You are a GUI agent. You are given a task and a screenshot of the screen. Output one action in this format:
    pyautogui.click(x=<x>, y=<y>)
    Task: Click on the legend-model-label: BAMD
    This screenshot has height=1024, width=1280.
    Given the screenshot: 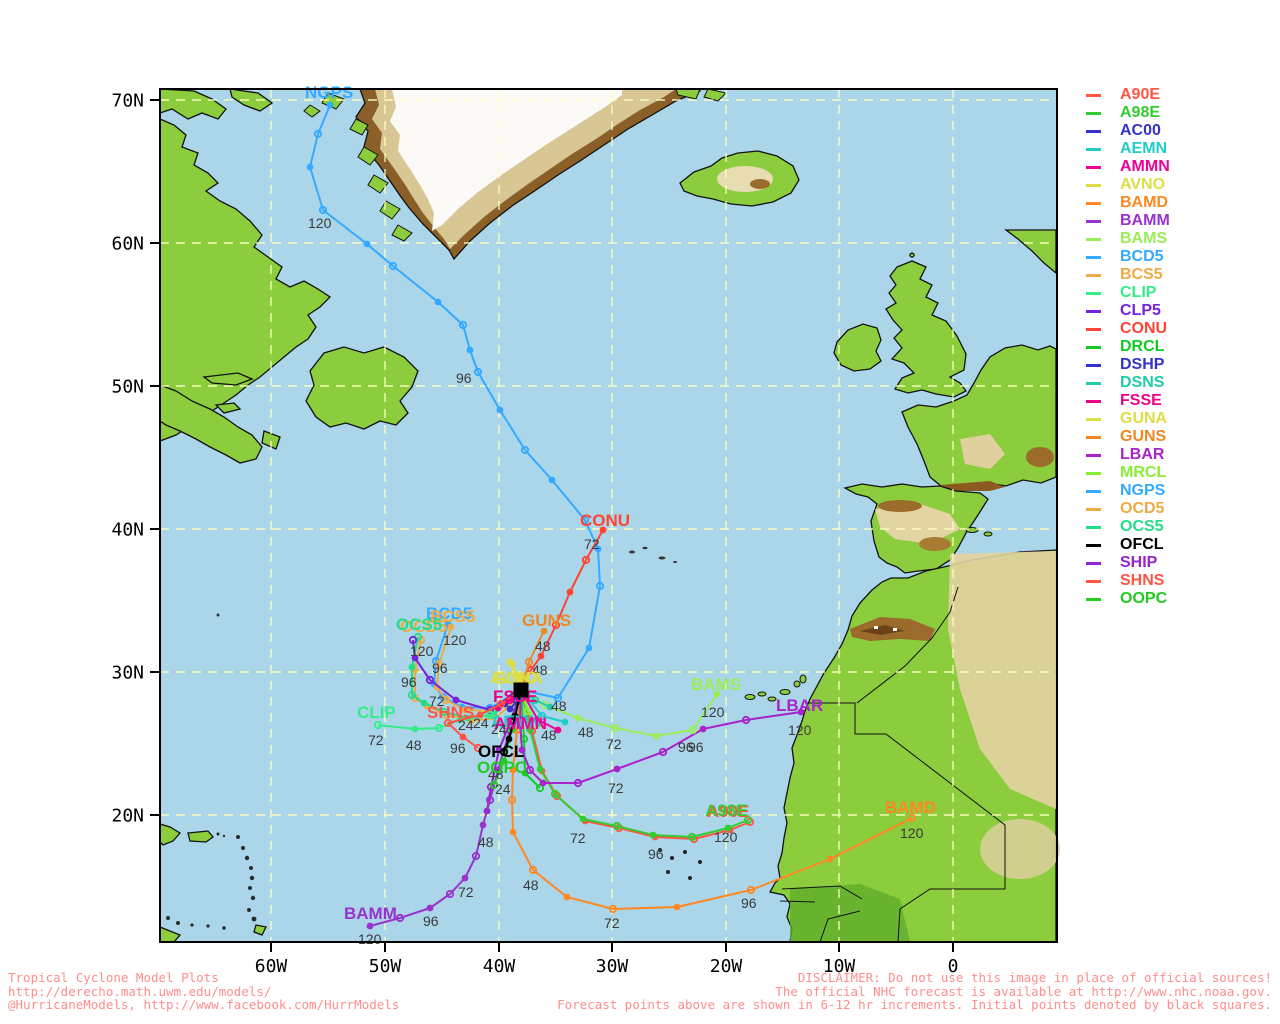 What is the action you would take?
    pyautogui.click(x=1144, y=202)
    